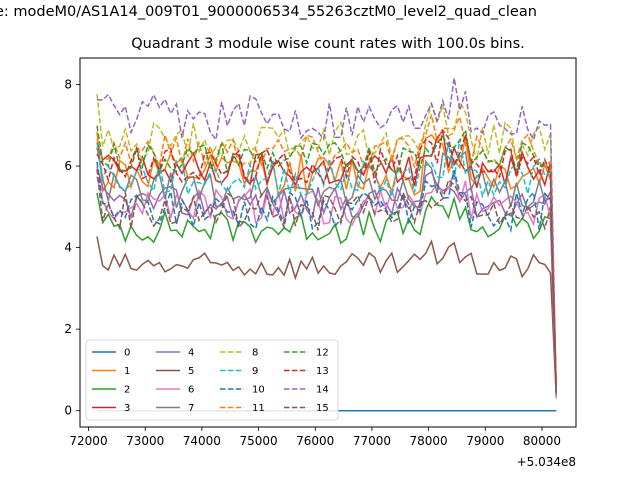 This screenshot has width=640, height=480. I want to click on legend-label-11: 11, so click(258, 408).